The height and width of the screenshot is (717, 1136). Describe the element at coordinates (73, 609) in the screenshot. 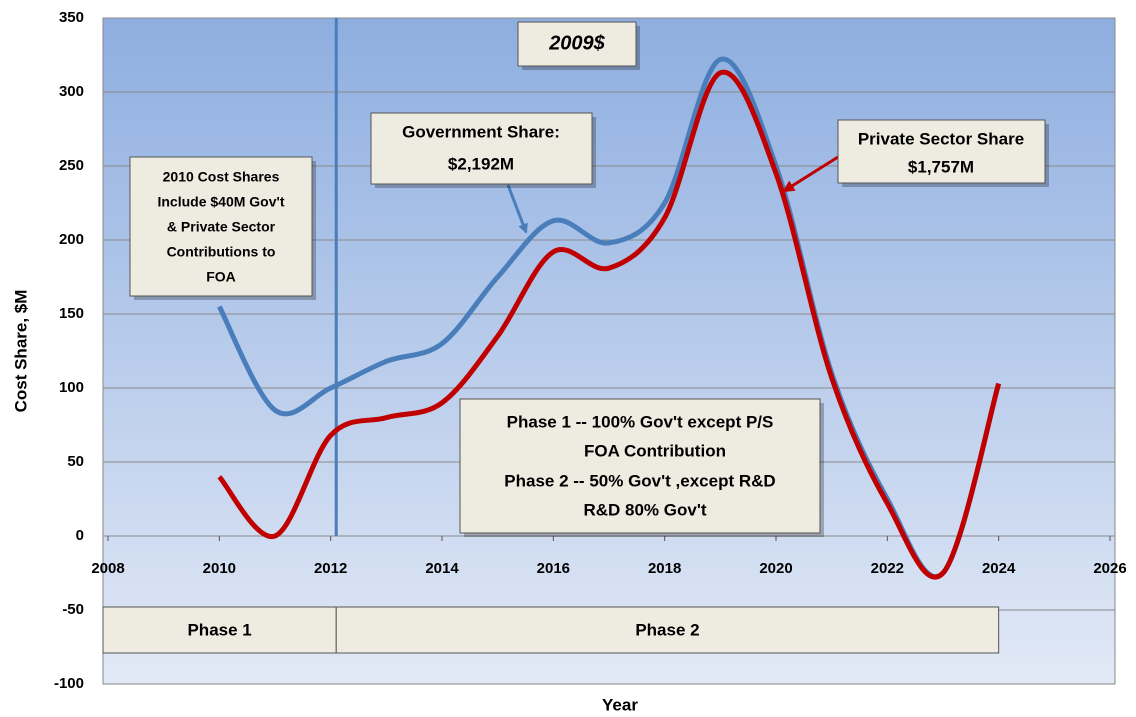

I see `y-tick-label: -50` at that location.